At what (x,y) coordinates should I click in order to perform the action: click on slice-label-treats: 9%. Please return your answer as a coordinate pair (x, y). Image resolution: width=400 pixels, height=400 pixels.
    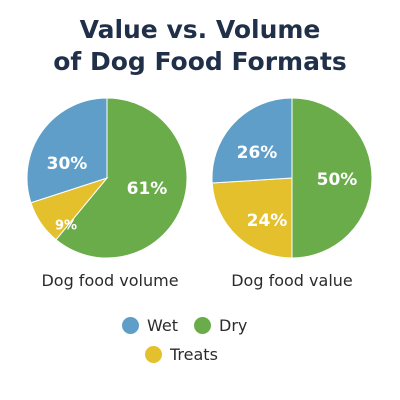
    Looking at the image, I should click on (66, 226).